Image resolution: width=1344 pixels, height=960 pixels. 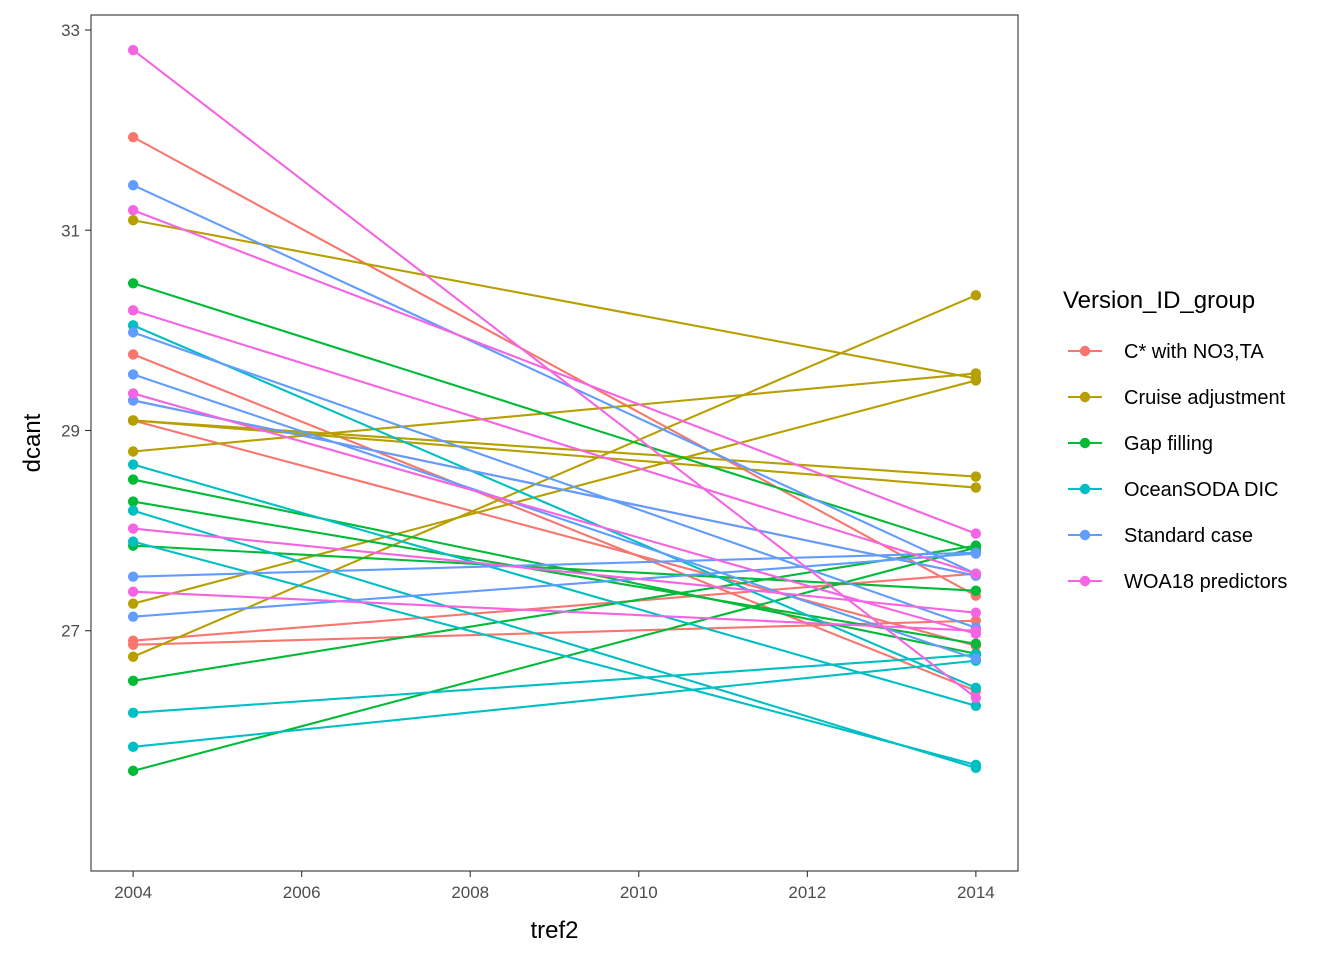 I want to click on legend-item: WOA18 predictors, so click(x=1177, y=582).